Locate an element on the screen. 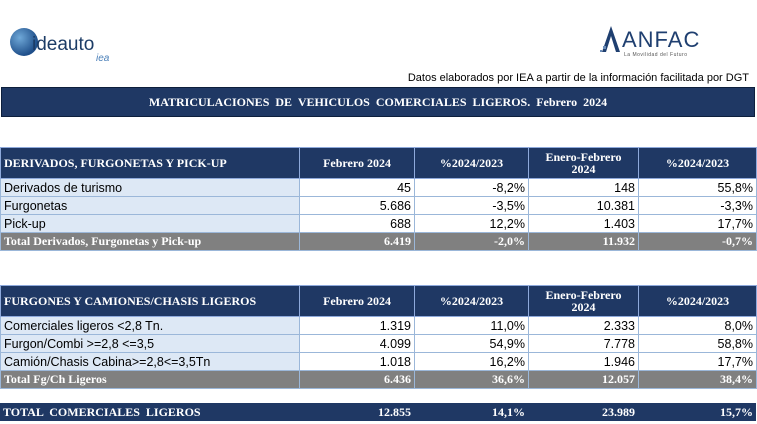 This screenshot has height=424, width=757. row-month-value: 1.018 is located at coordinates (357, 361).